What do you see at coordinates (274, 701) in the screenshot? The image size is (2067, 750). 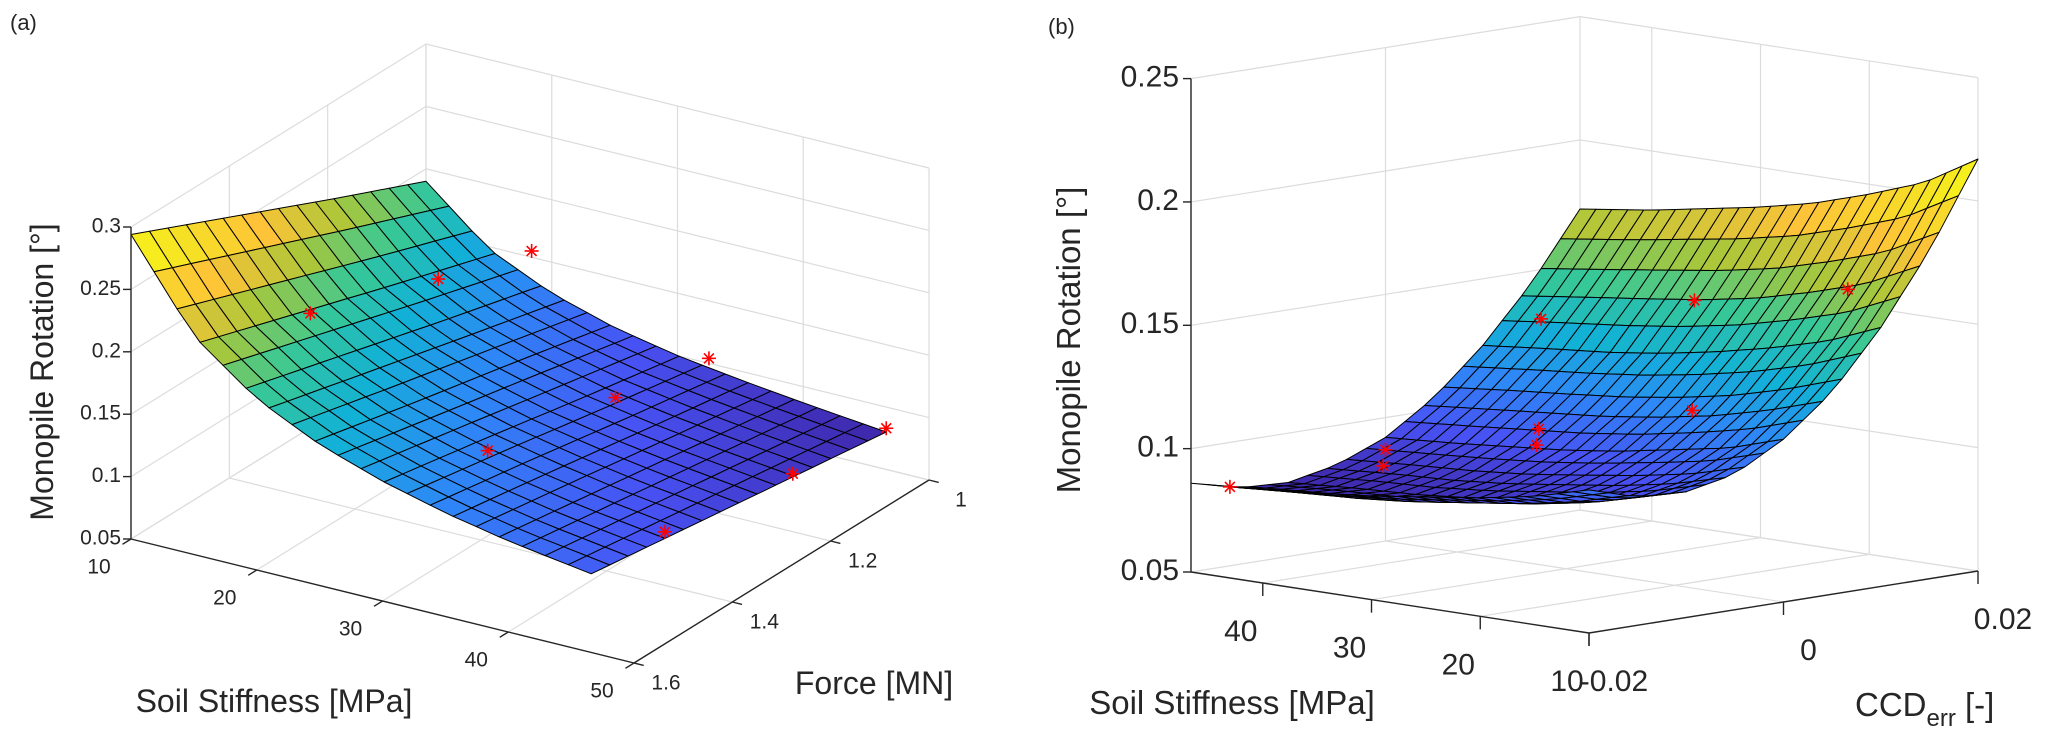 I see `x-axis-label-a: Soil Stiffness [MPa]` at bounding box center [274, 701].